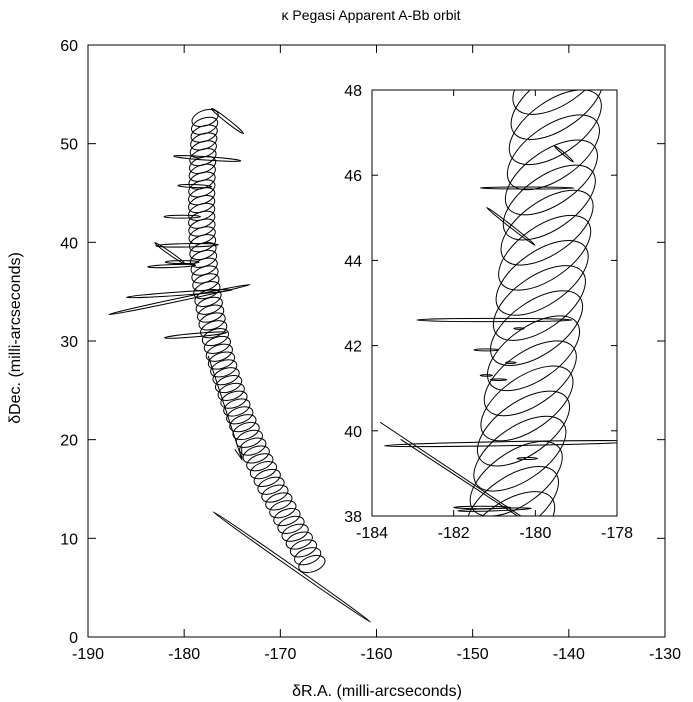 This screenshot has height=702, width=693. I want to click on inset-x-tick-label: -180, so click(535, 533).